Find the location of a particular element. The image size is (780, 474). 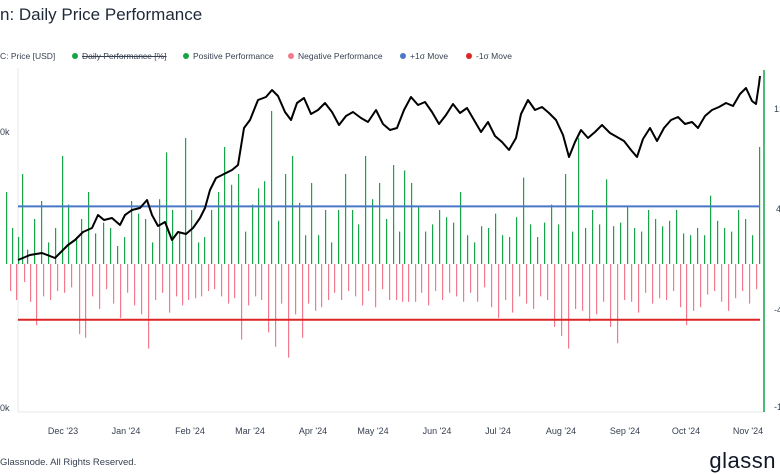

legend-item-minus-sigma: -1σ Move is located at coordinates (489, 56).